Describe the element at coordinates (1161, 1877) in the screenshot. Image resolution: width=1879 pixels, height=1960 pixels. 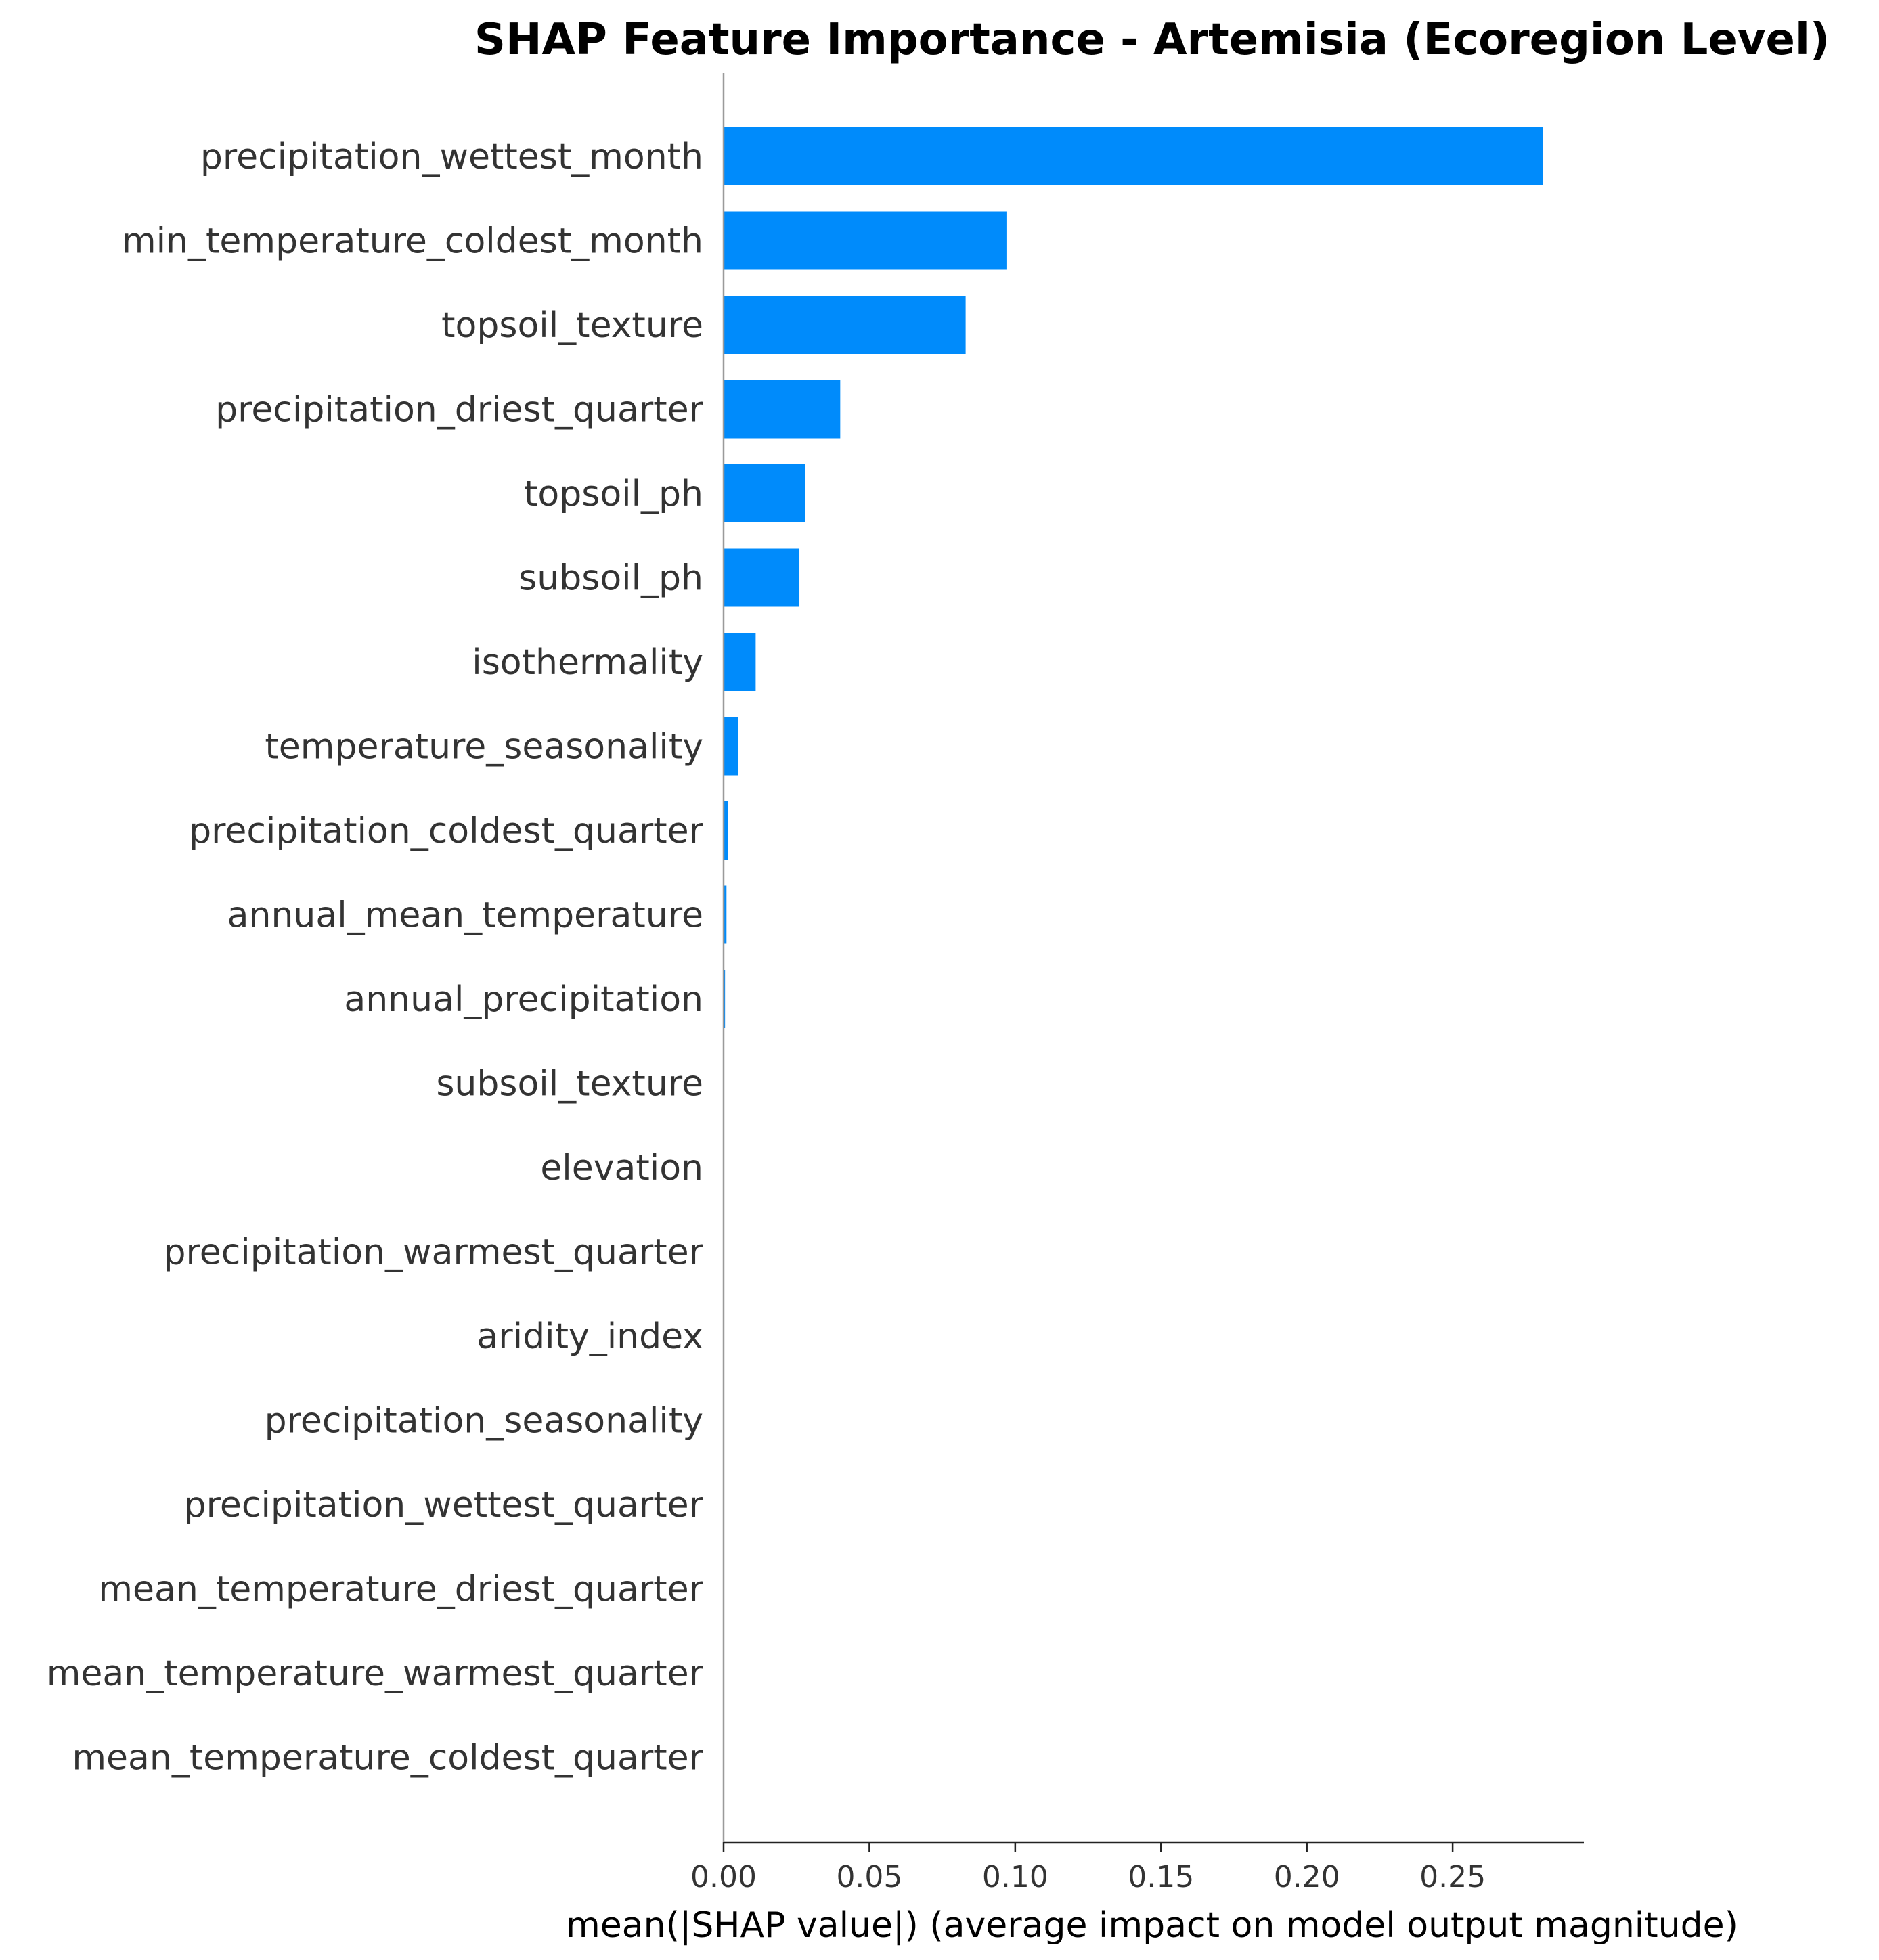
I see `x-tick-label: 0.15` at that location.